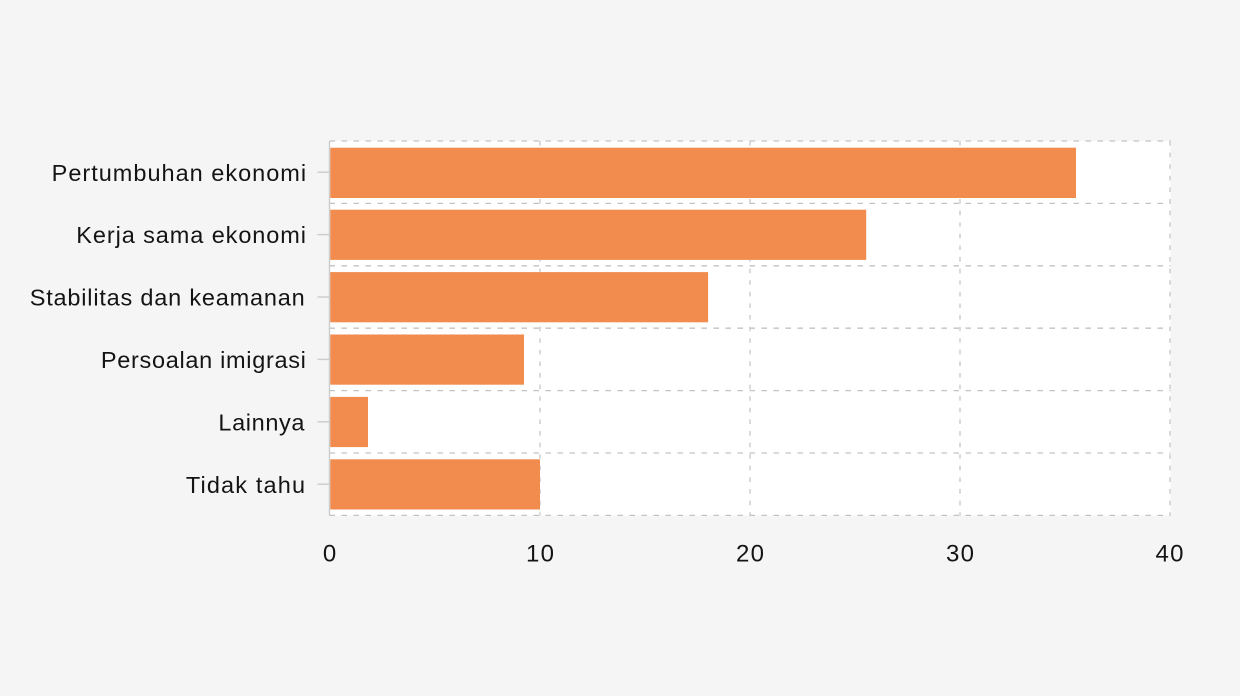  Describe the element at coordinates (179, 173) in the screenshot. I see `svg-text: Pertumbuhan ekonomi` at that location.